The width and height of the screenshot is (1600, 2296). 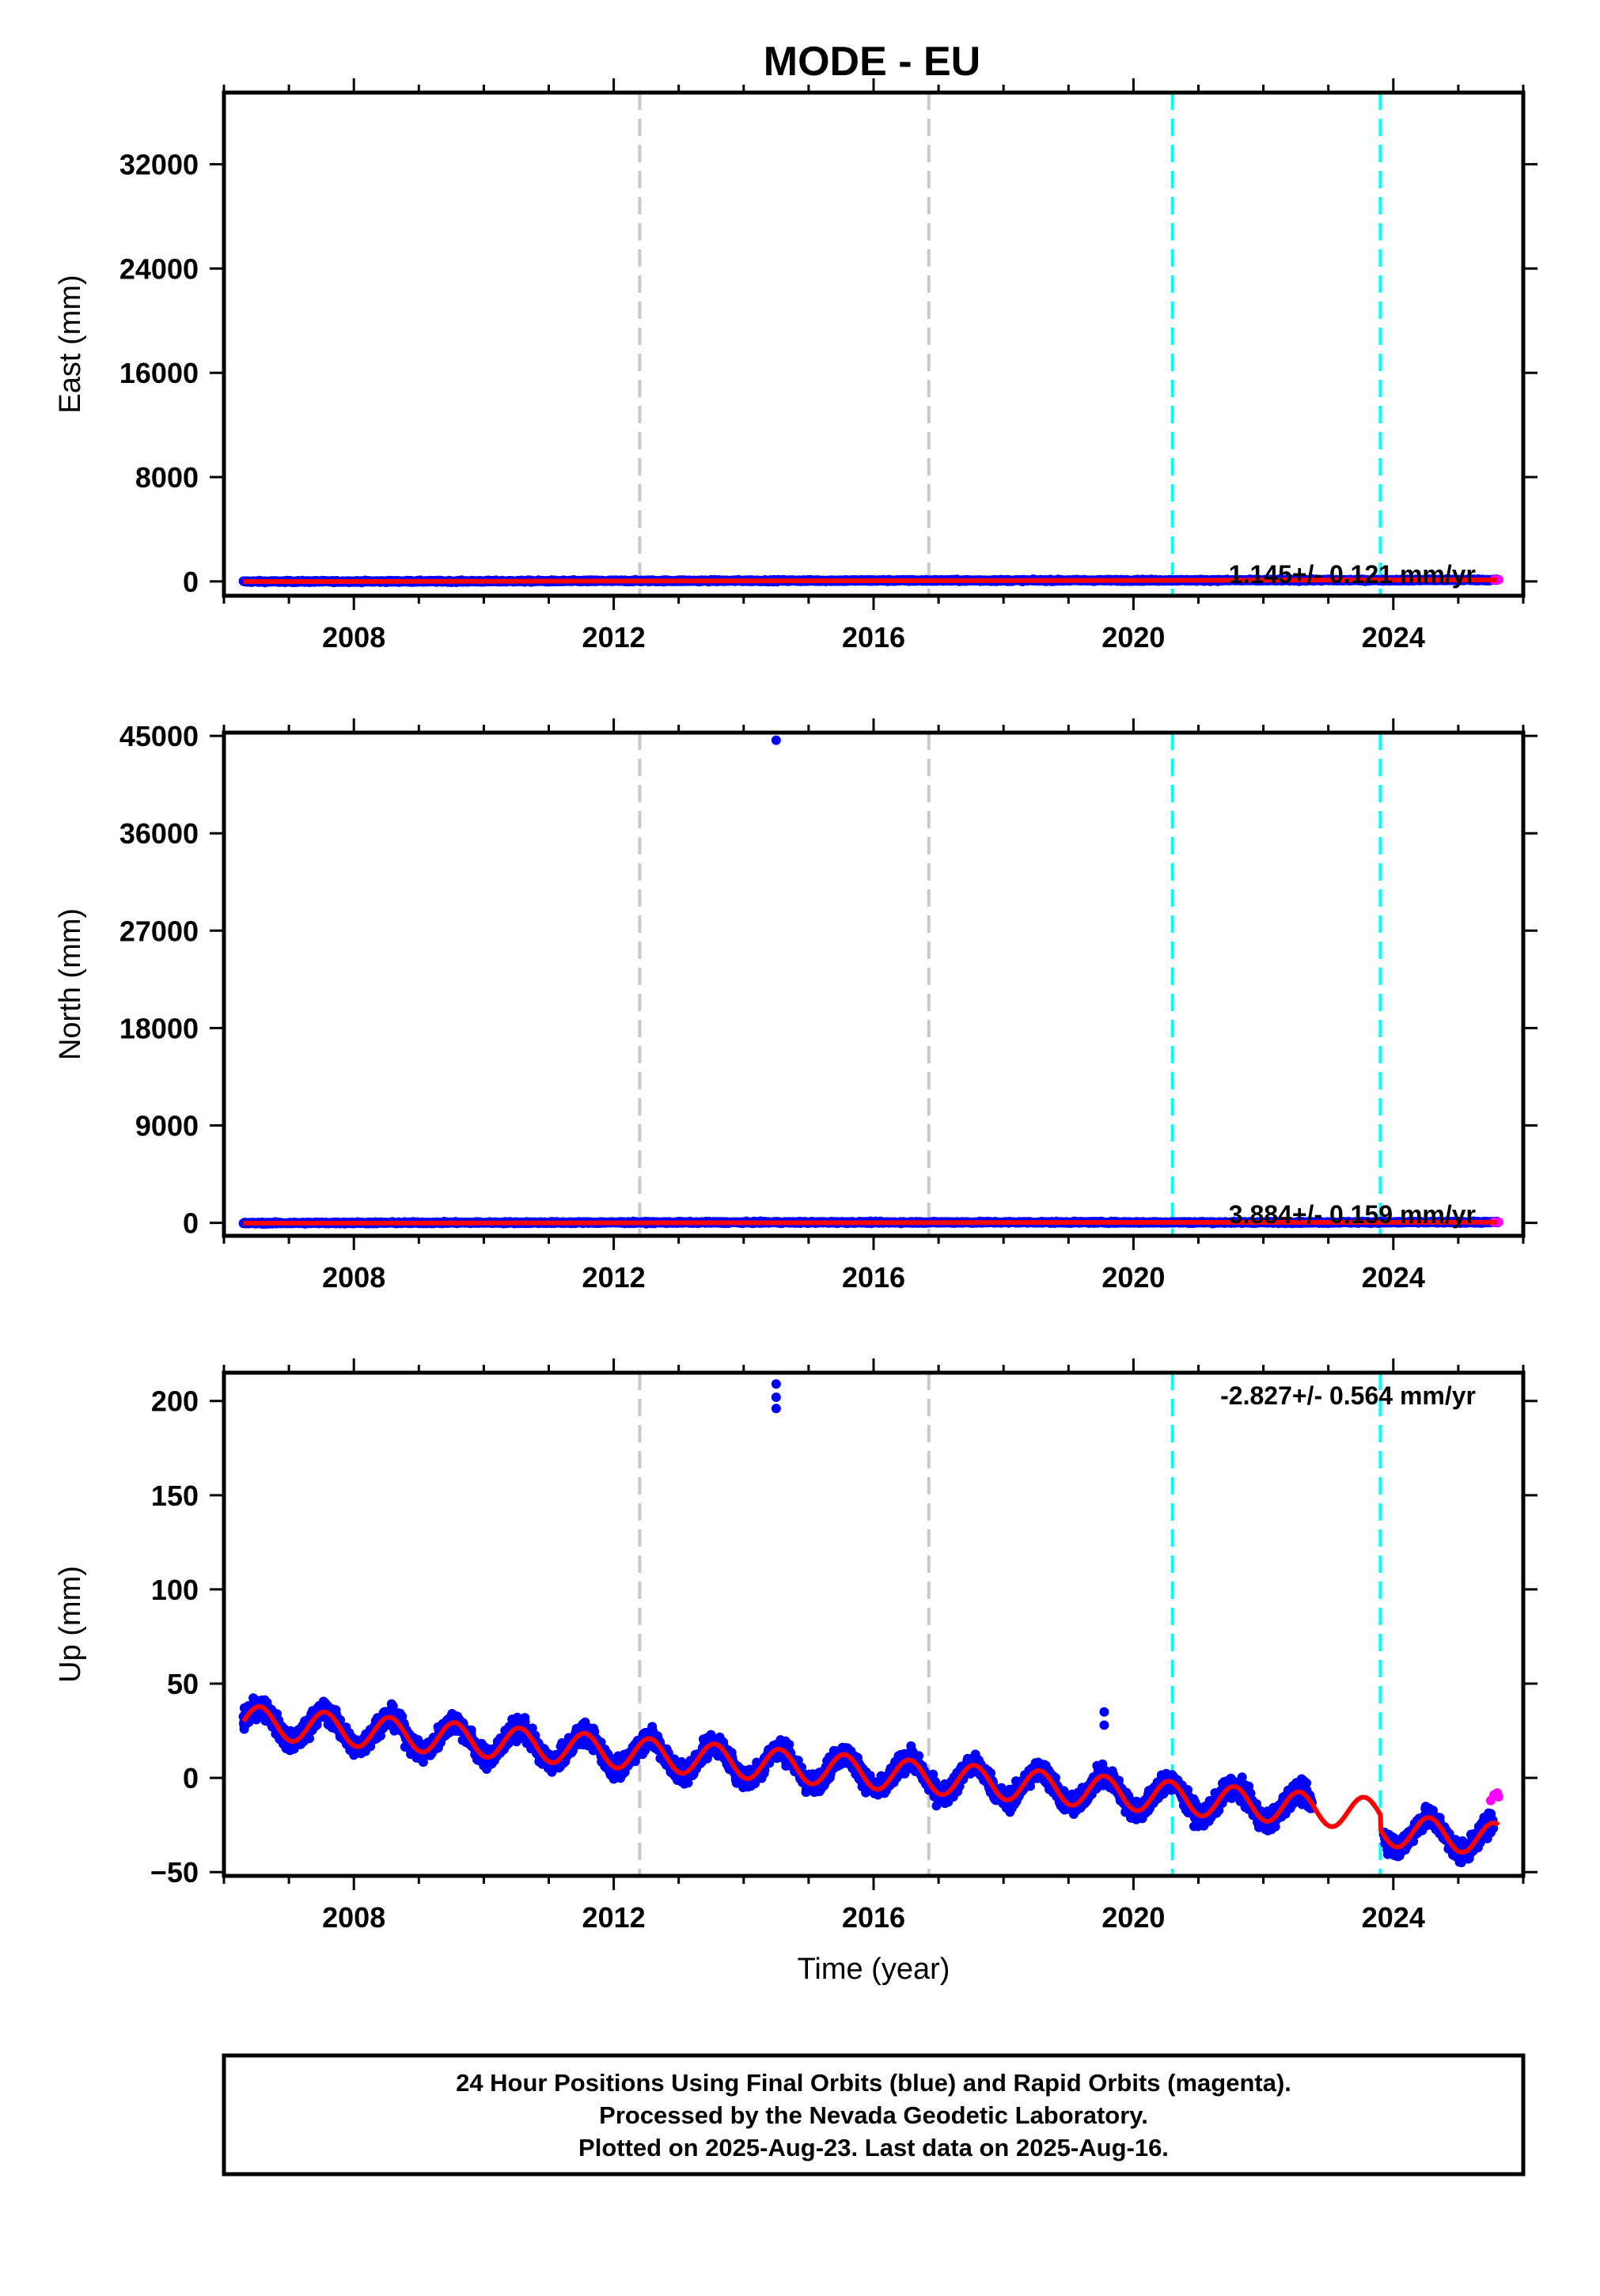 I want to click on y-tick-label: 18000, so click(x=159, y=1028).